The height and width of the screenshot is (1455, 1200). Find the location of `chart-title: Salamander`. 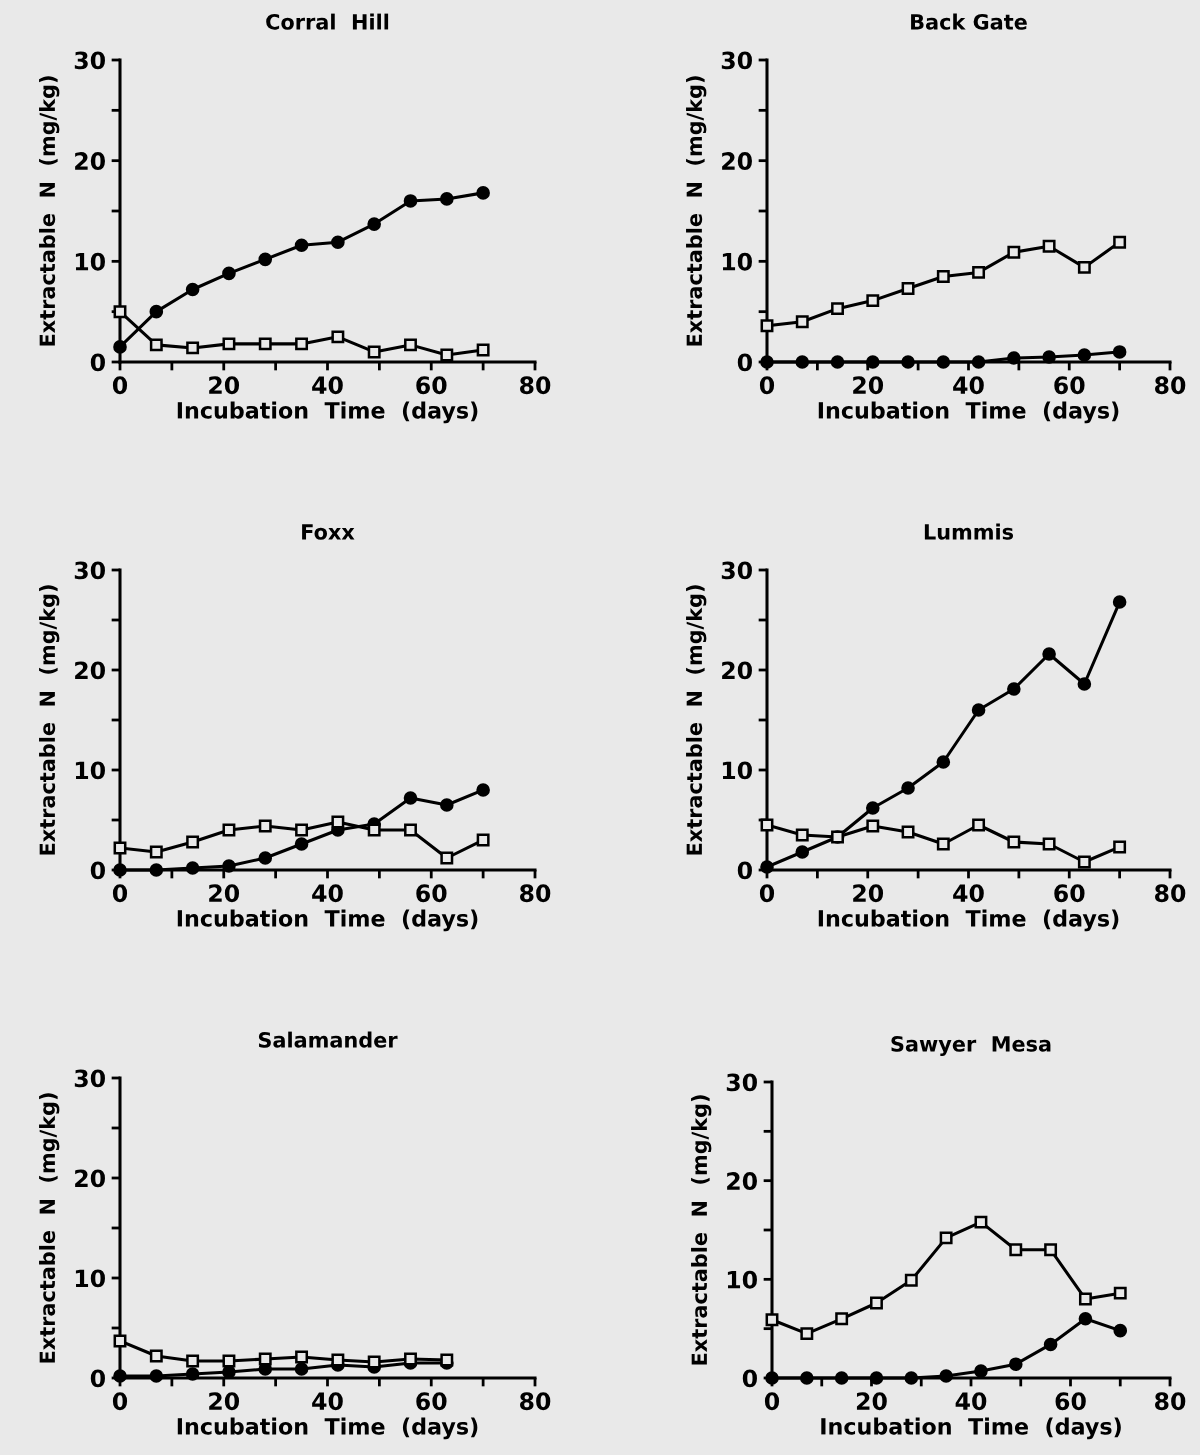

chart-title: Salamander is located at coordinates (328, 1039).